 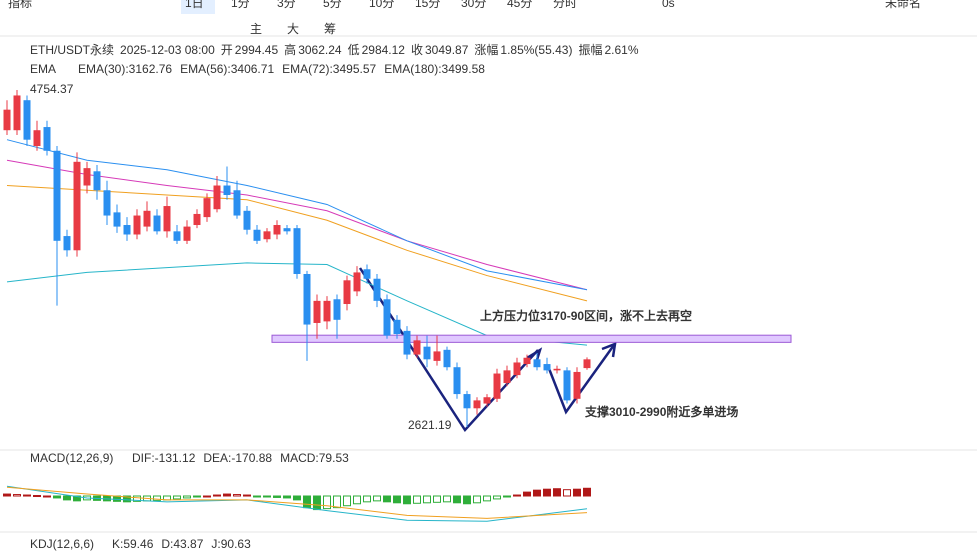 I want to click on legend-entry: EMA(72):3495.57, so click(x=329, y=69).